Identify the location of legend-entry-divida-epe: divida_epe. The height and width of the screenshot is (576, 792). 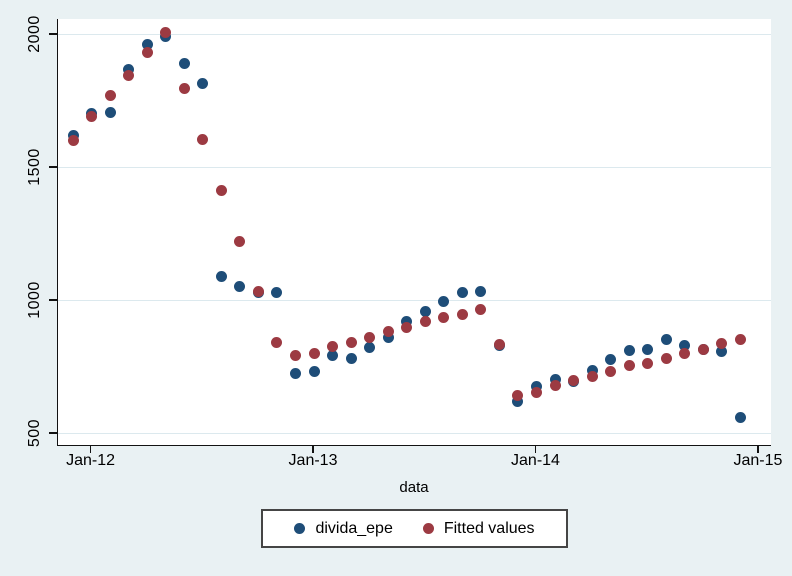
(343, 528).